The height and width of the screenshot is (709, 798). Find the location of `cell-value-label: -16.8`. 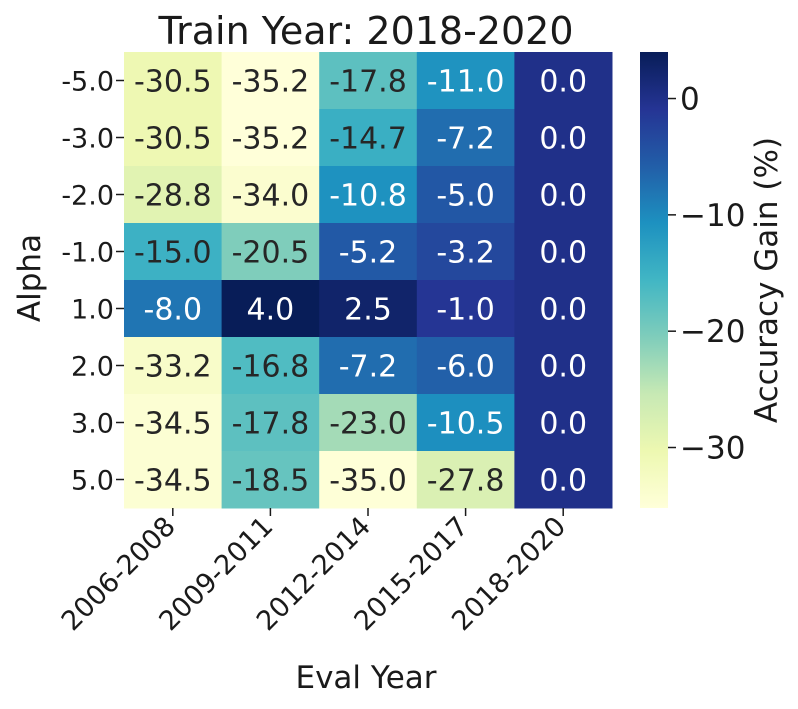

cell-value-label: -16.8 is located at coordinates (271, 367).